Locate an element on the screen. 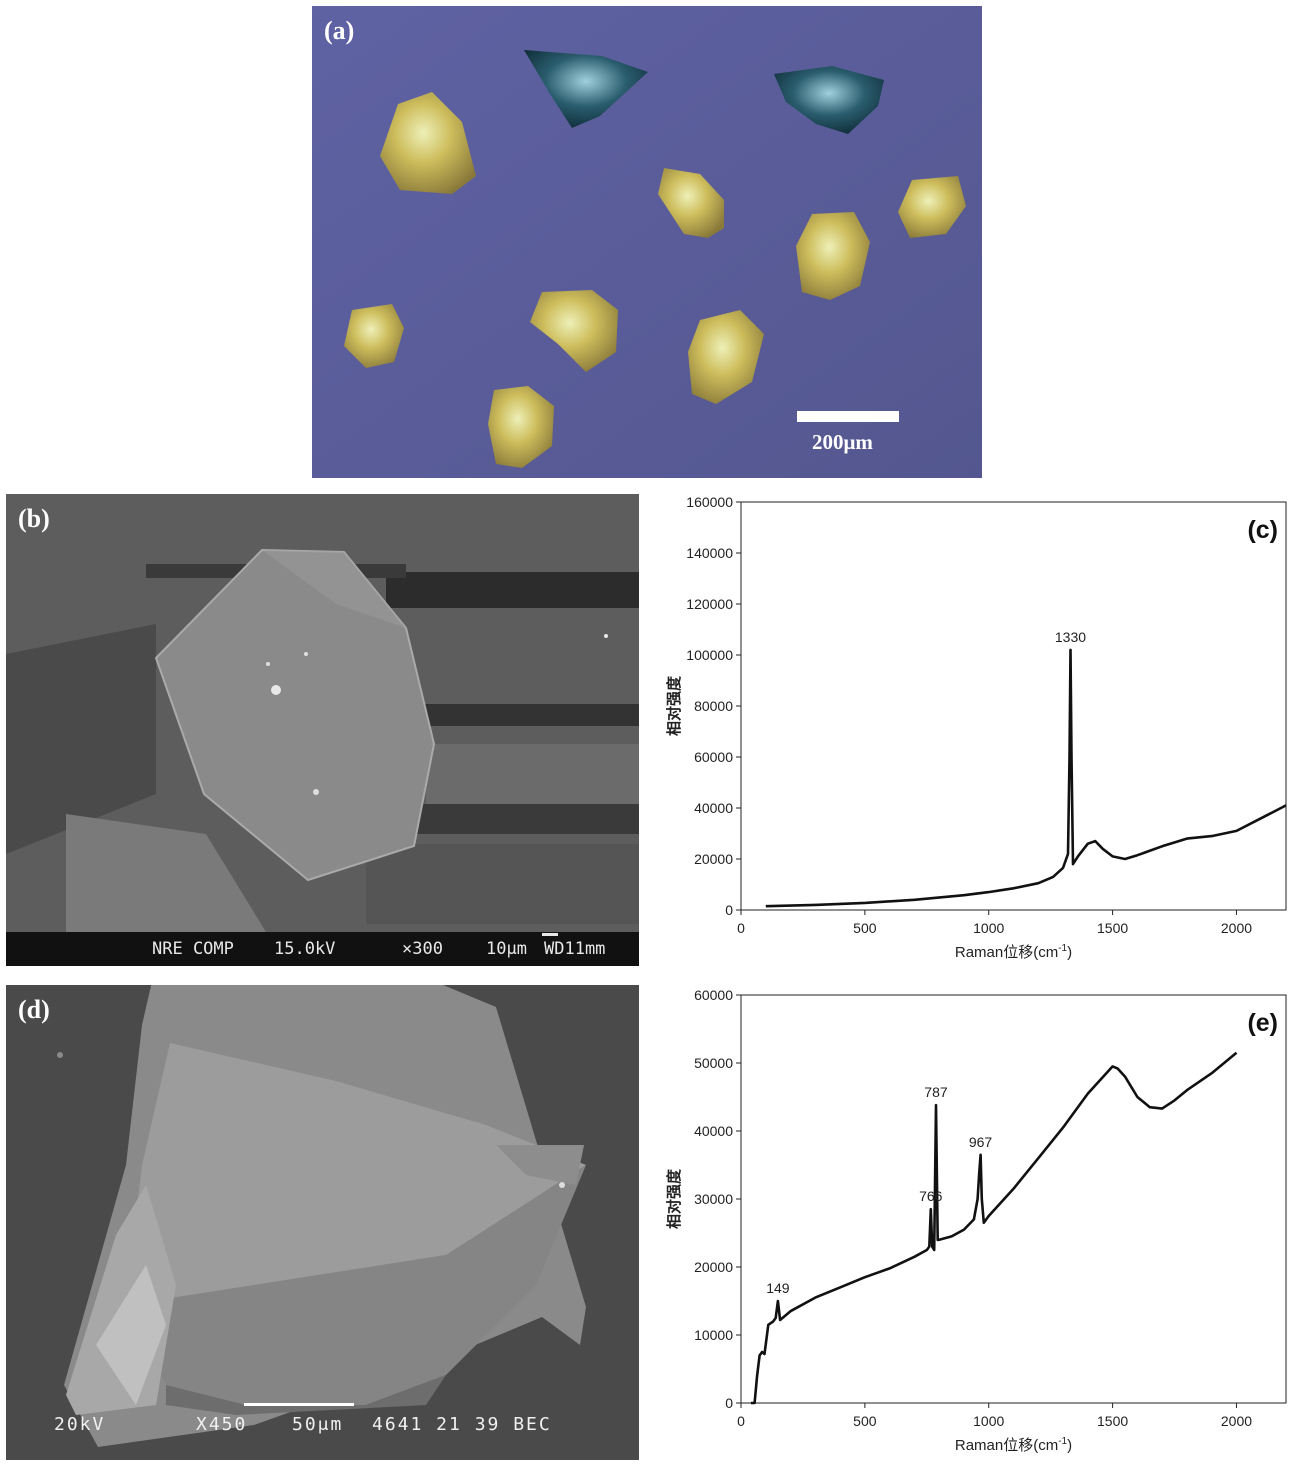  y-tick-label: 120000 is located at coordinates (709, 604).